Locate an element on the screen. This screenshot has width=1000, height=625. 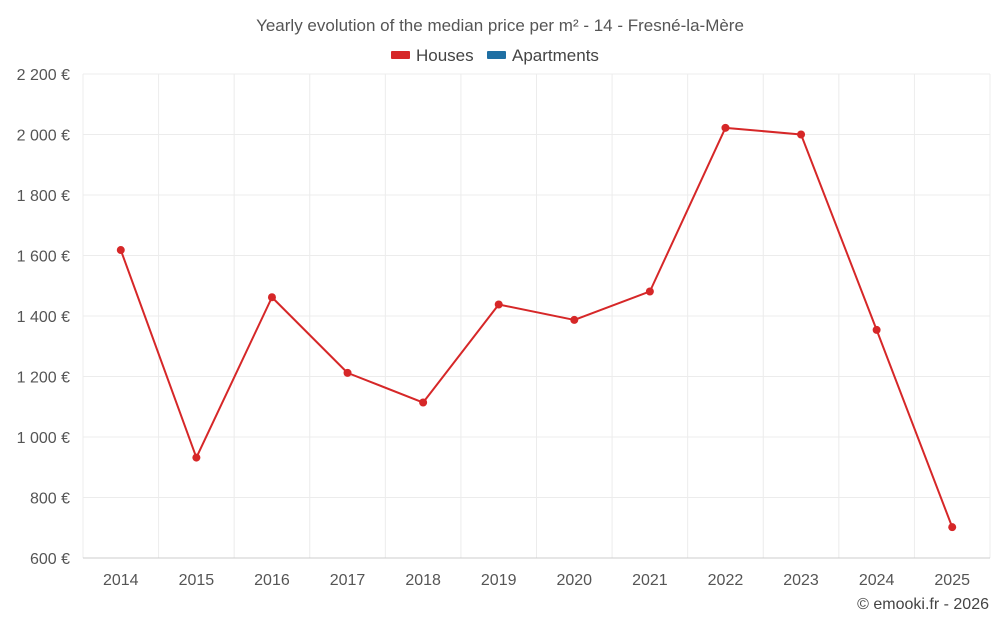
legend-label-apartments: Apartments is located at coordinates (555, 55).